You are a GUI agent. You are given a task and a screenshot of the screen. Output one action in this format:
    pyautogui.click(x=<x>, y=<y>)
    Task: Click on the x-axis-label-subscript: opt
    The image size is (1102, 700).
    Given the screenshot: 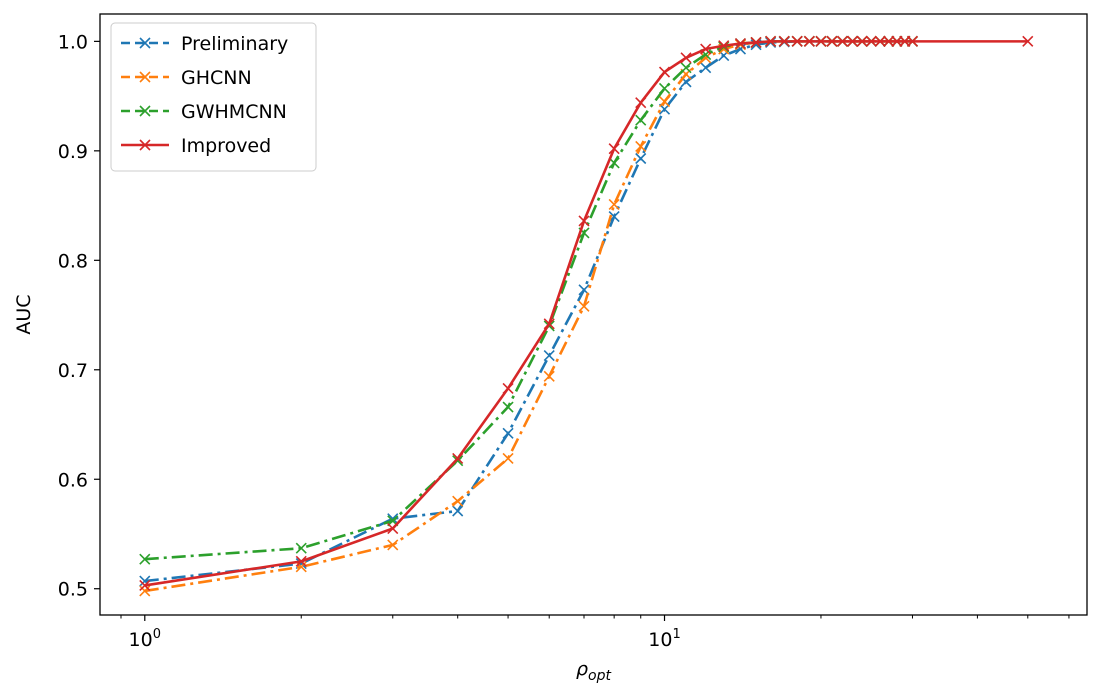 What is the action you would take?
    pyautogui.click(x=599, y=676)
    